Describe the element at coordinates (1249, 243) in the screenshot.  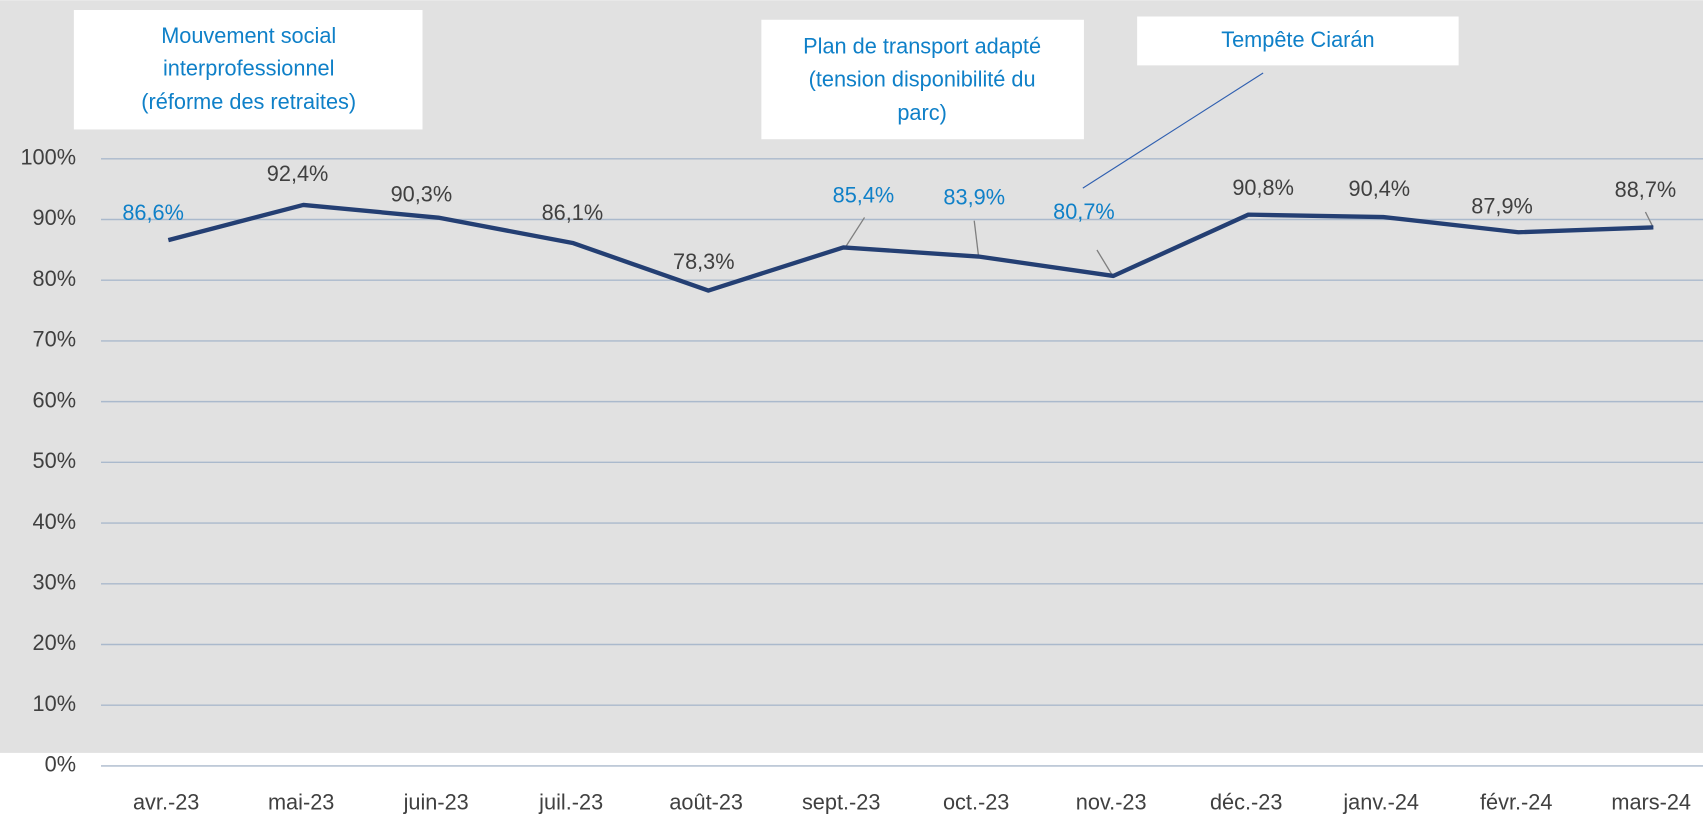
I see `label-leaders` at that location.